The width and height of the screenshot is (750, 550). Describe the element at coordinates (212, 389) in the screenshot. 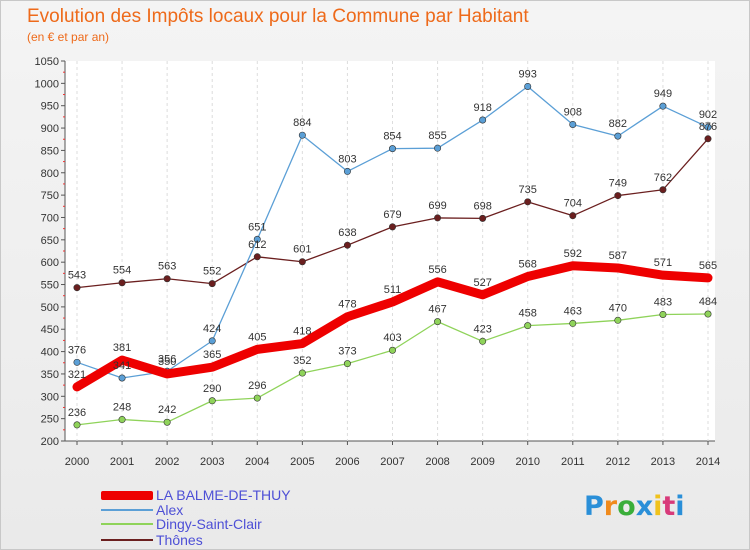

I see `data-label: 290` at that location.